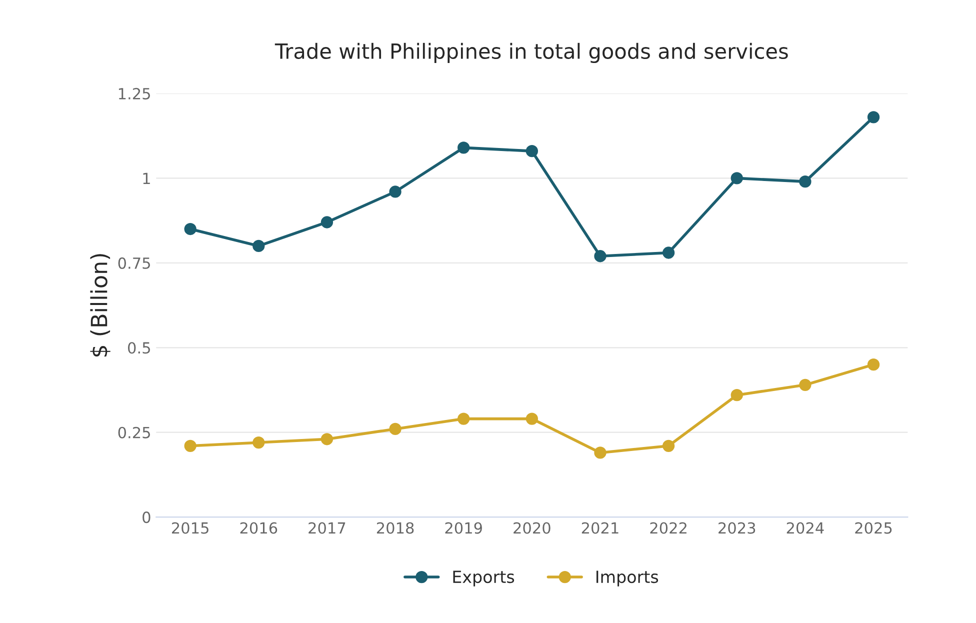 This screenshot has width=976, height=623. Describe the element at coordinates (627, 578) in the screenshot. I see `legend-label: Imports` at that location.